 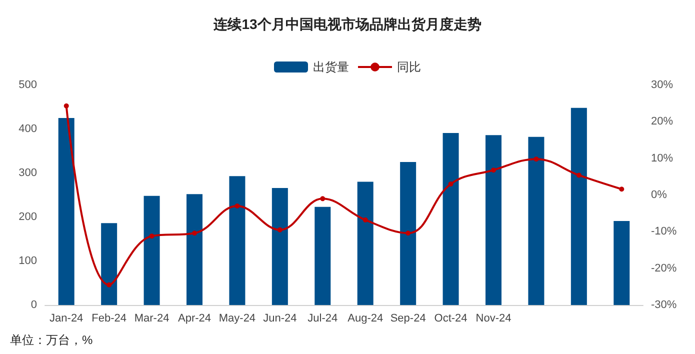 What do you see at coordinates (664, 232) in the screenshot?
I see `y2-tick-label: -10%` at bounding box center [664, 232].